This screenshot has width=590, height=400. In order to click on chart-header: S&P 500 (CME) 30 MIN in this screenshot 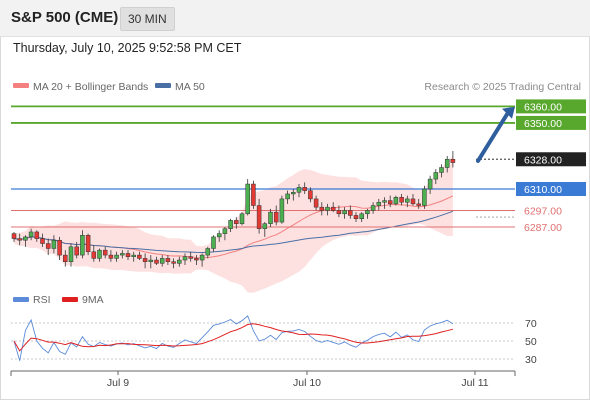, I will do `click(295, 18)`.